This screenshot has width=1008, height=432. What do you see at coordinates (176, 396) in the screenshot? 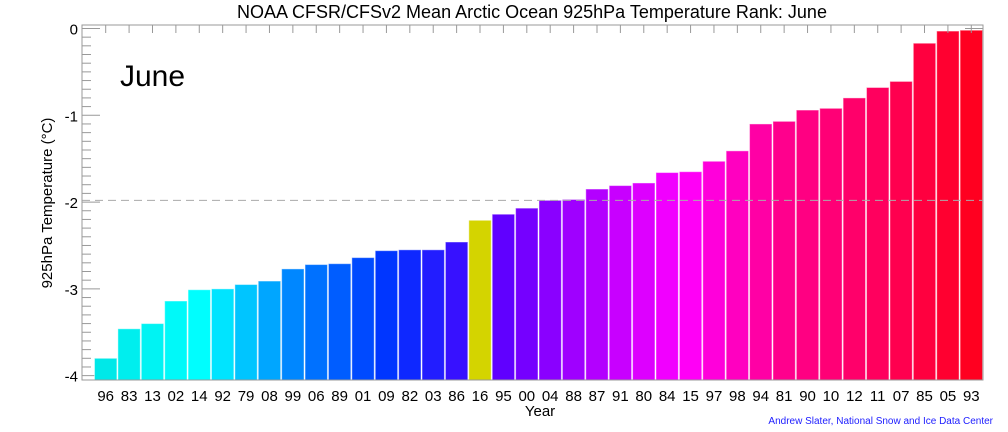
I see `x-tick-label: 02` at bounding box center [176, 396].